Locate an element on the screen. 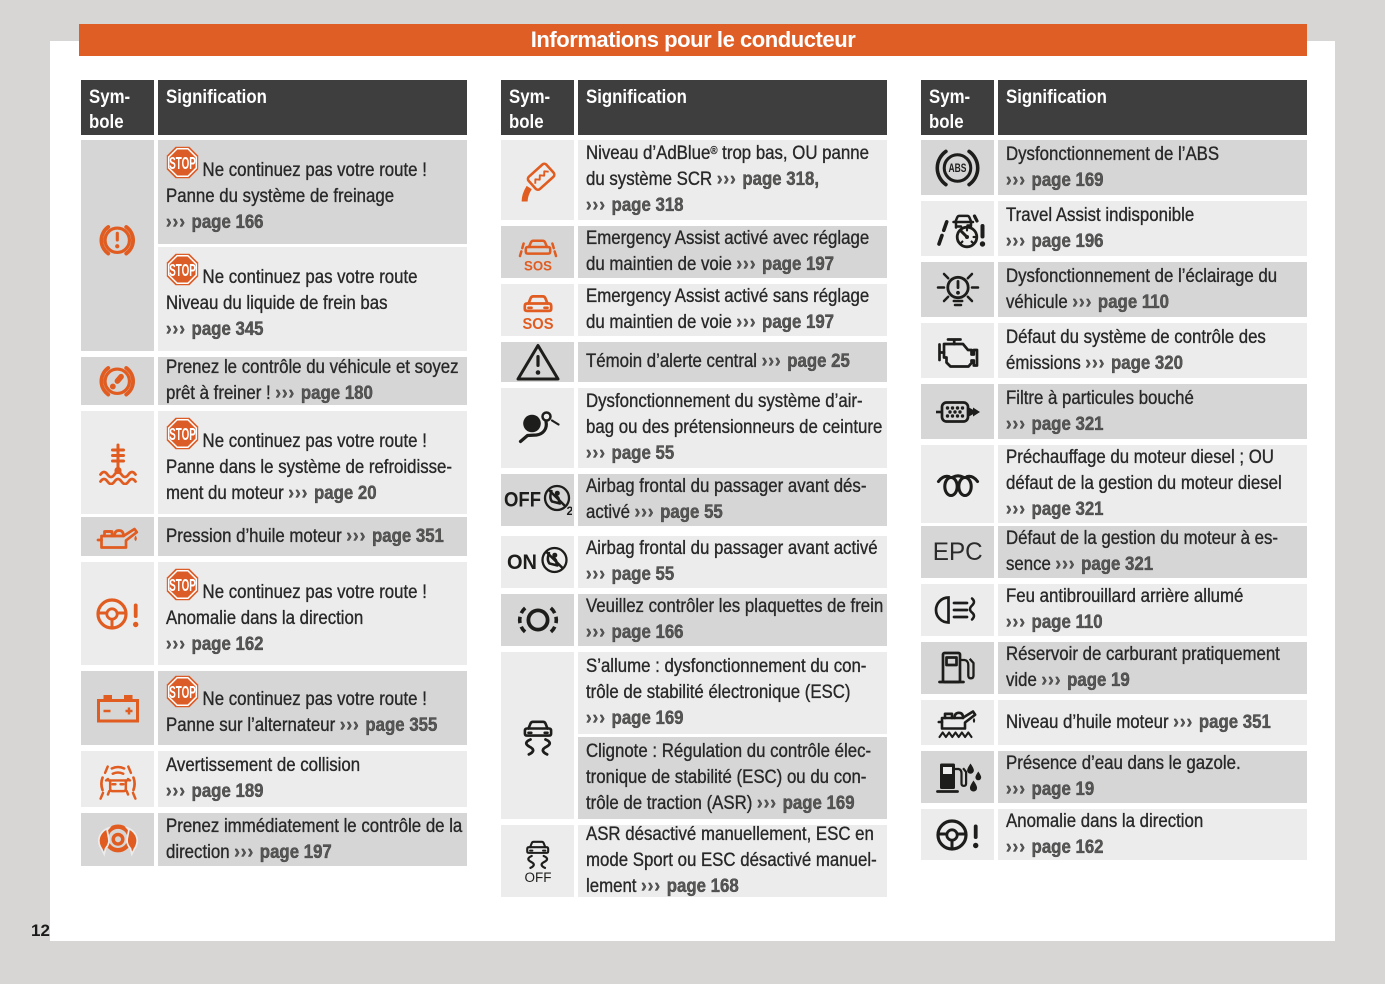 This screenshot has height=984, width=1385. svg-text: ON is located at coordinates (522, 562).